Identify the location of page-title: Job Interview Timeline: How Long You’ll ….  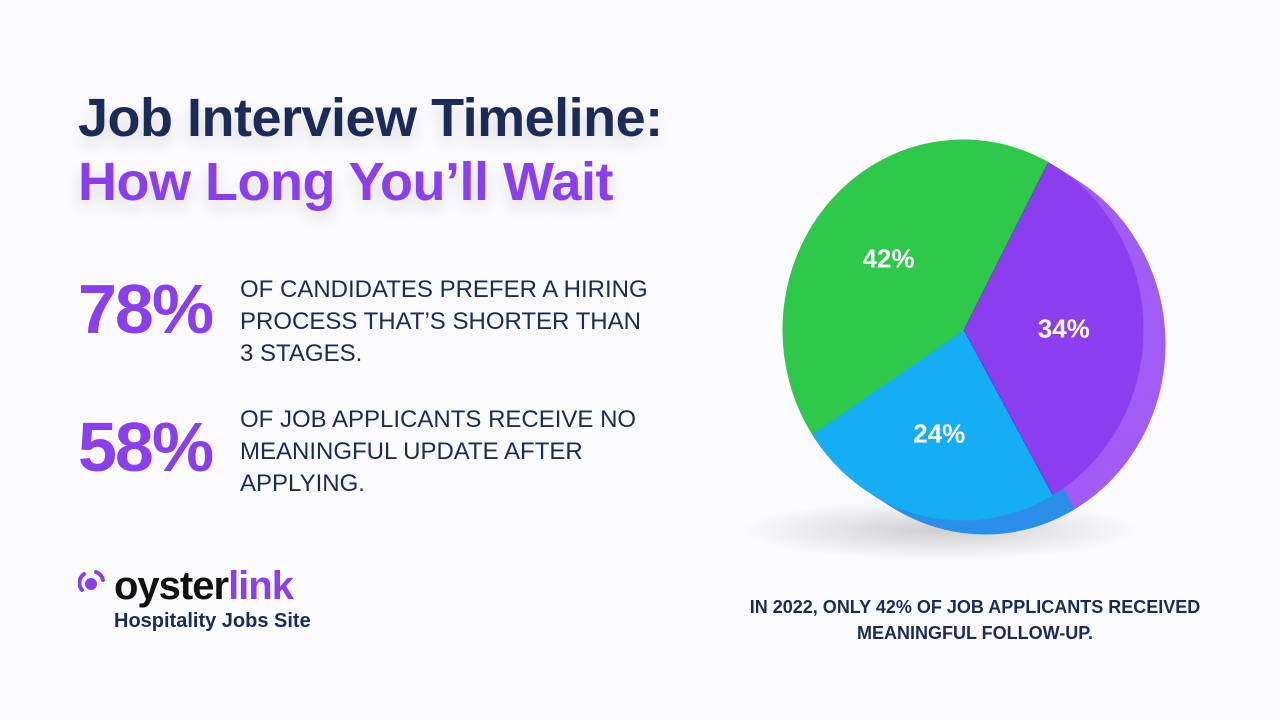
(370, 150).